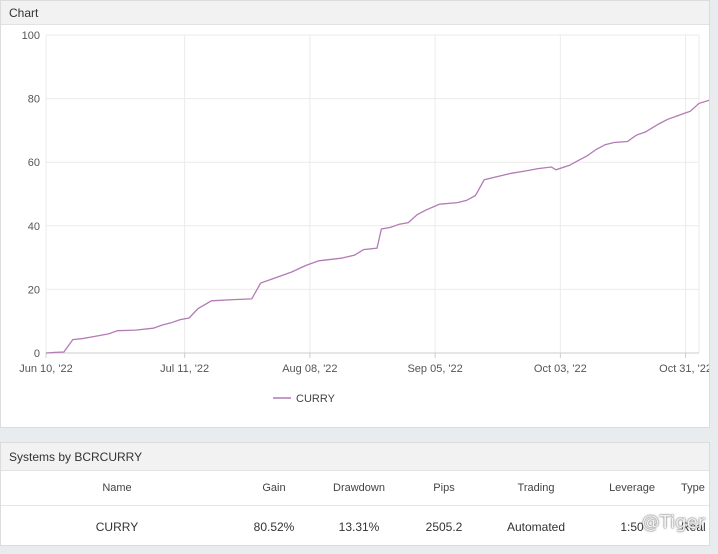 The image size is (718, 554). What do you see at coordinates (117, 527) in the screenshot?
I see `system-name-link: CURRY` at bounding box center [117, 527].